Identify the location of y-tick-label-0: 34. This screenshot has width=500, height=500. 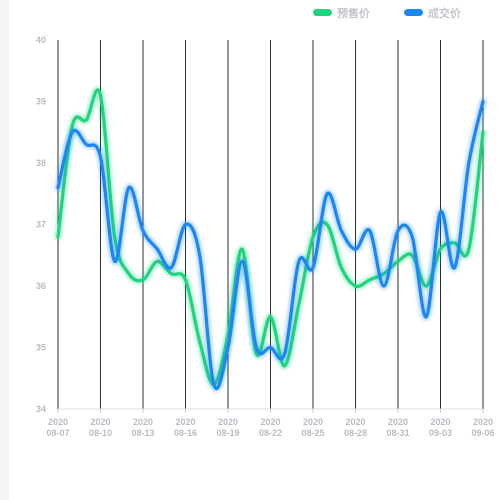
(41, 409).